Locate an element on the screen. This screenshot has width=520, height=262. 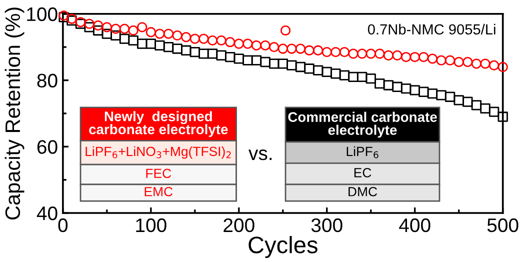
x-tick-label: 100 is located at coordinates (151, 225).